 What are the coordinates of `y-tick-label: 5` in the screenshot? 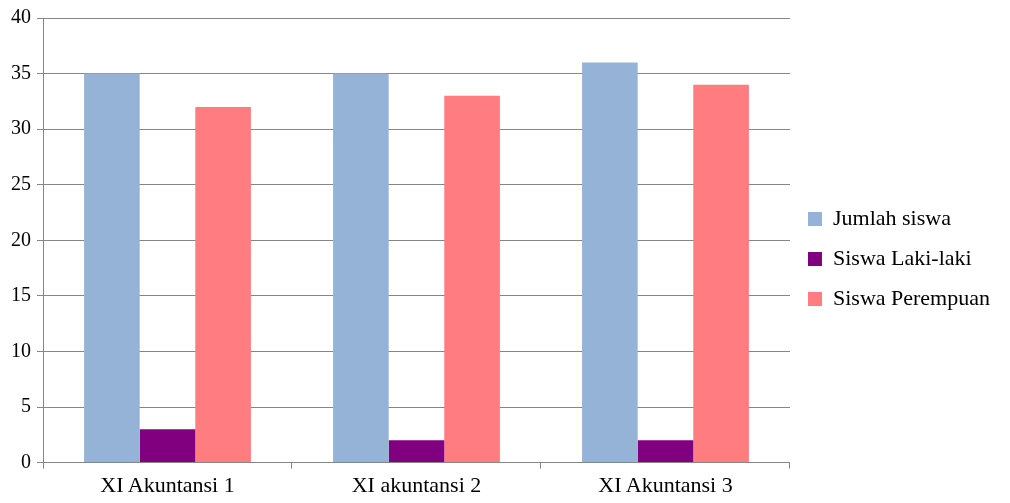 It's located at (26, 405).